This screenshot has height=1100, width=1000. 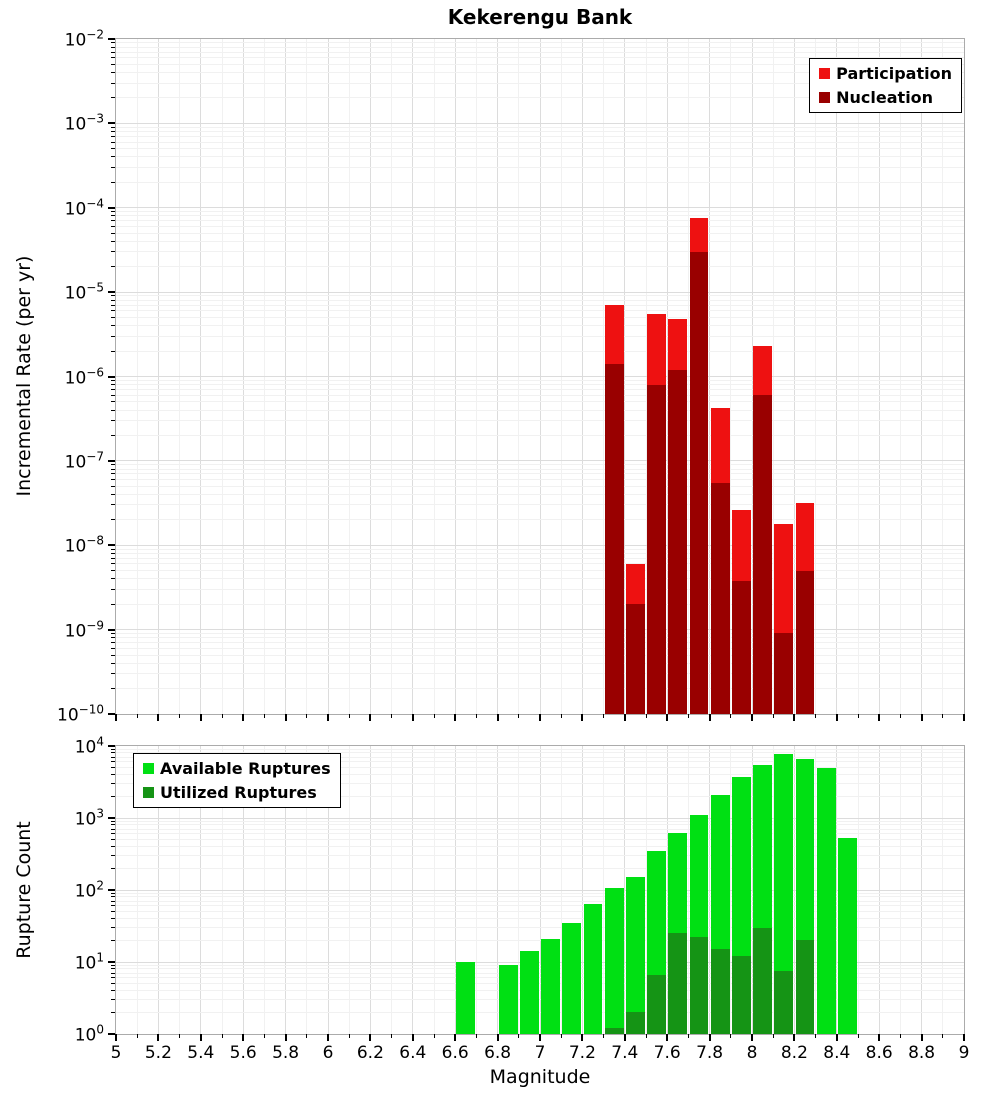 What do you see at coordinates (24, 890) in the screenshot?
I see `count-y-axis-label: Rupture Count` at bounding box center [24, 890].